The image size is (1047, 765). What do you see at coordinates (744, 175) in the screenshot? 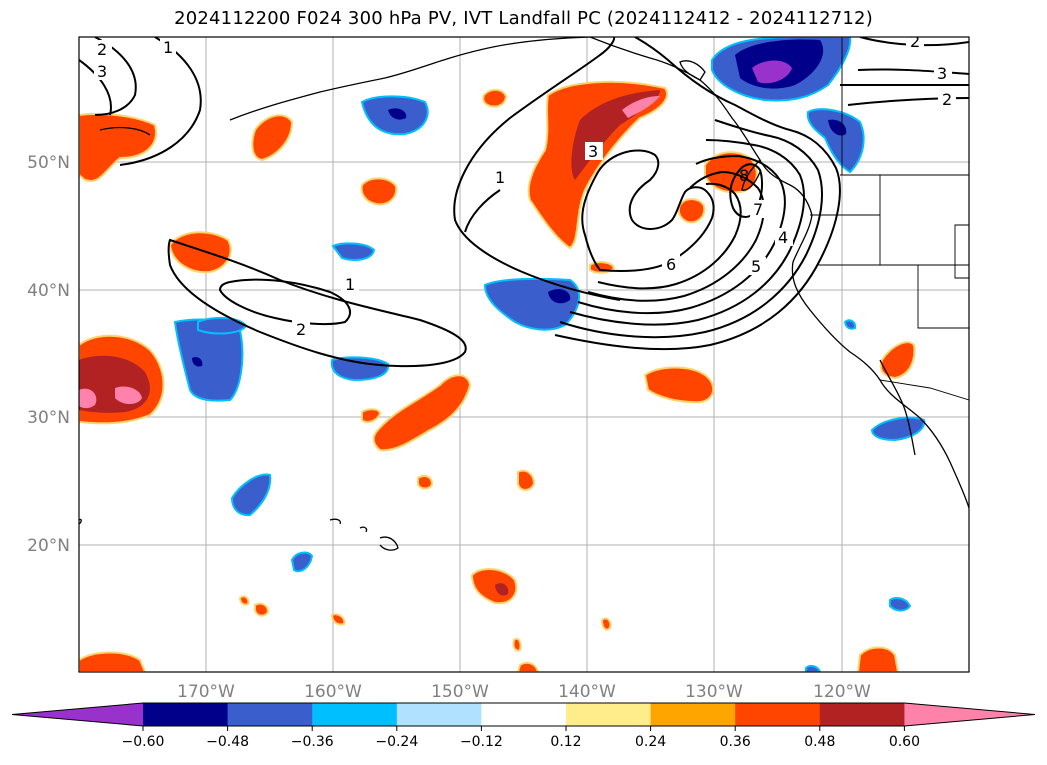
I see `contour-label: 8` at bounding box center [744, 175].